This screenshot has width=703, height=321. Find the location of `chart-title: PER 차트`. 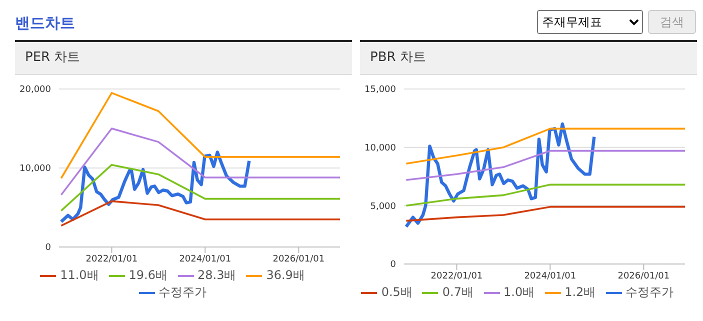

chart-title: PER 차트 is located at coordinates (183, 57).